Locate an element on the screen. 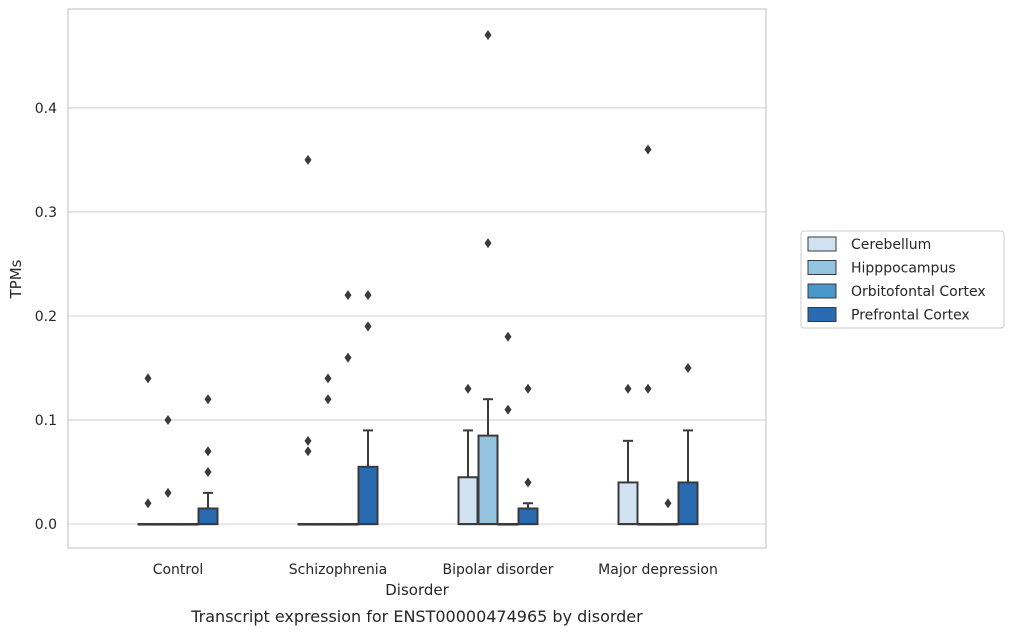  x-tick-label: Schizophrenia is located at coordinates (338, 570).